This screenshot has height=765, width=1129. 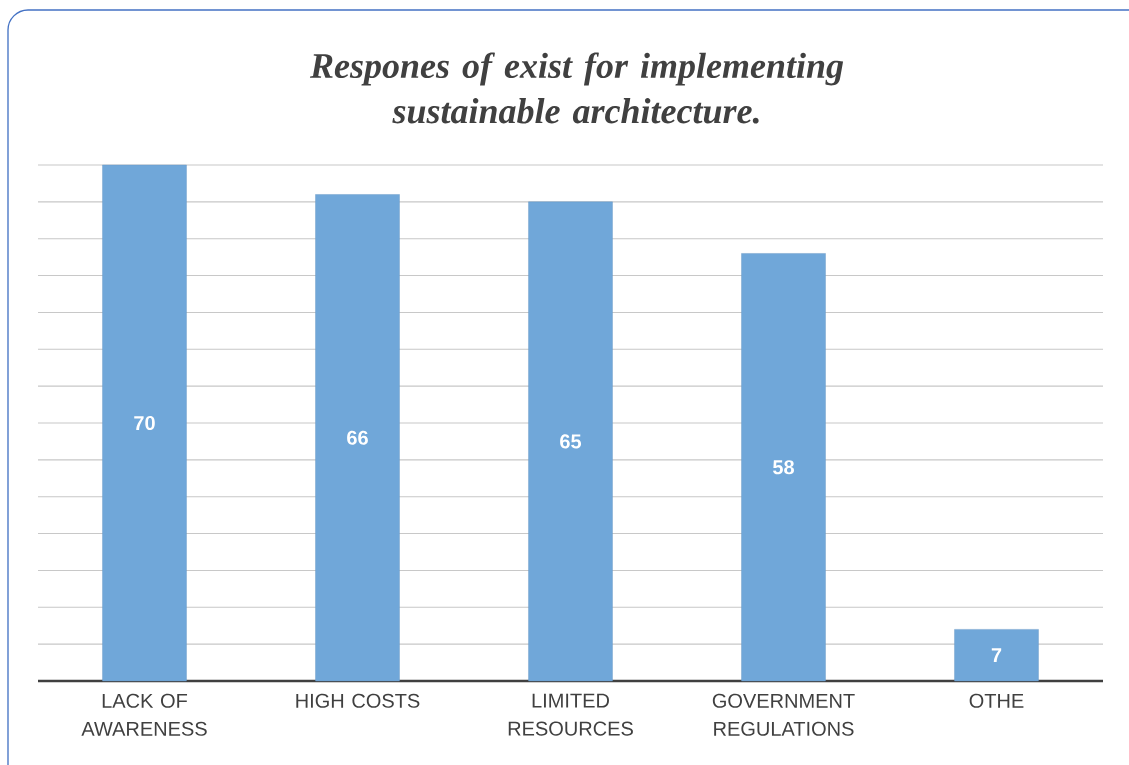 I want to click on x-tick-label: HIGH COSTS, so click(x=358, y=700).